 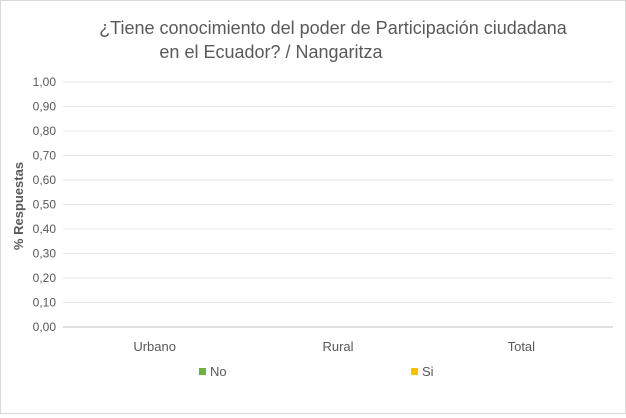 What do you see at coordinates (428, 371) in the screenshot?
I see `legend-label-si: Si` at bounding box center [428, 371].